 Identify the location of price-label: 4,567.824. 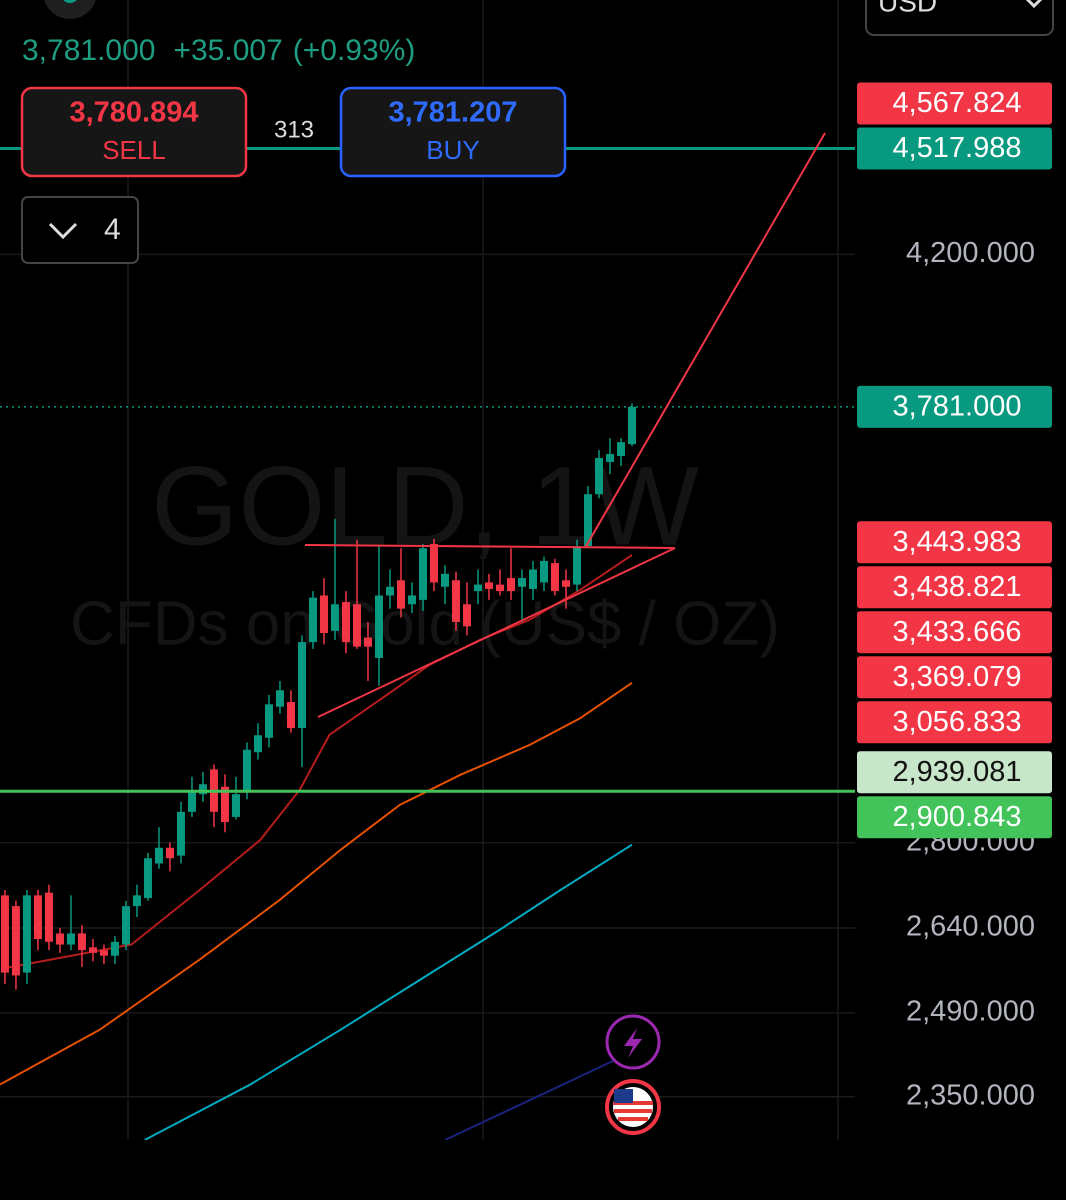
(956, 103).